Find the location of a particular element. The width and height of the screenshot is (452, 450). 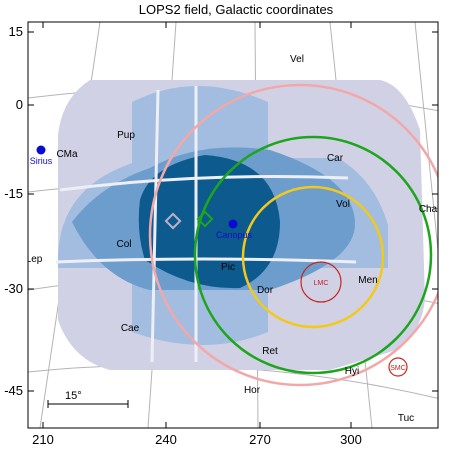

constellation-label: Cha is located at coordinates (428, 209).